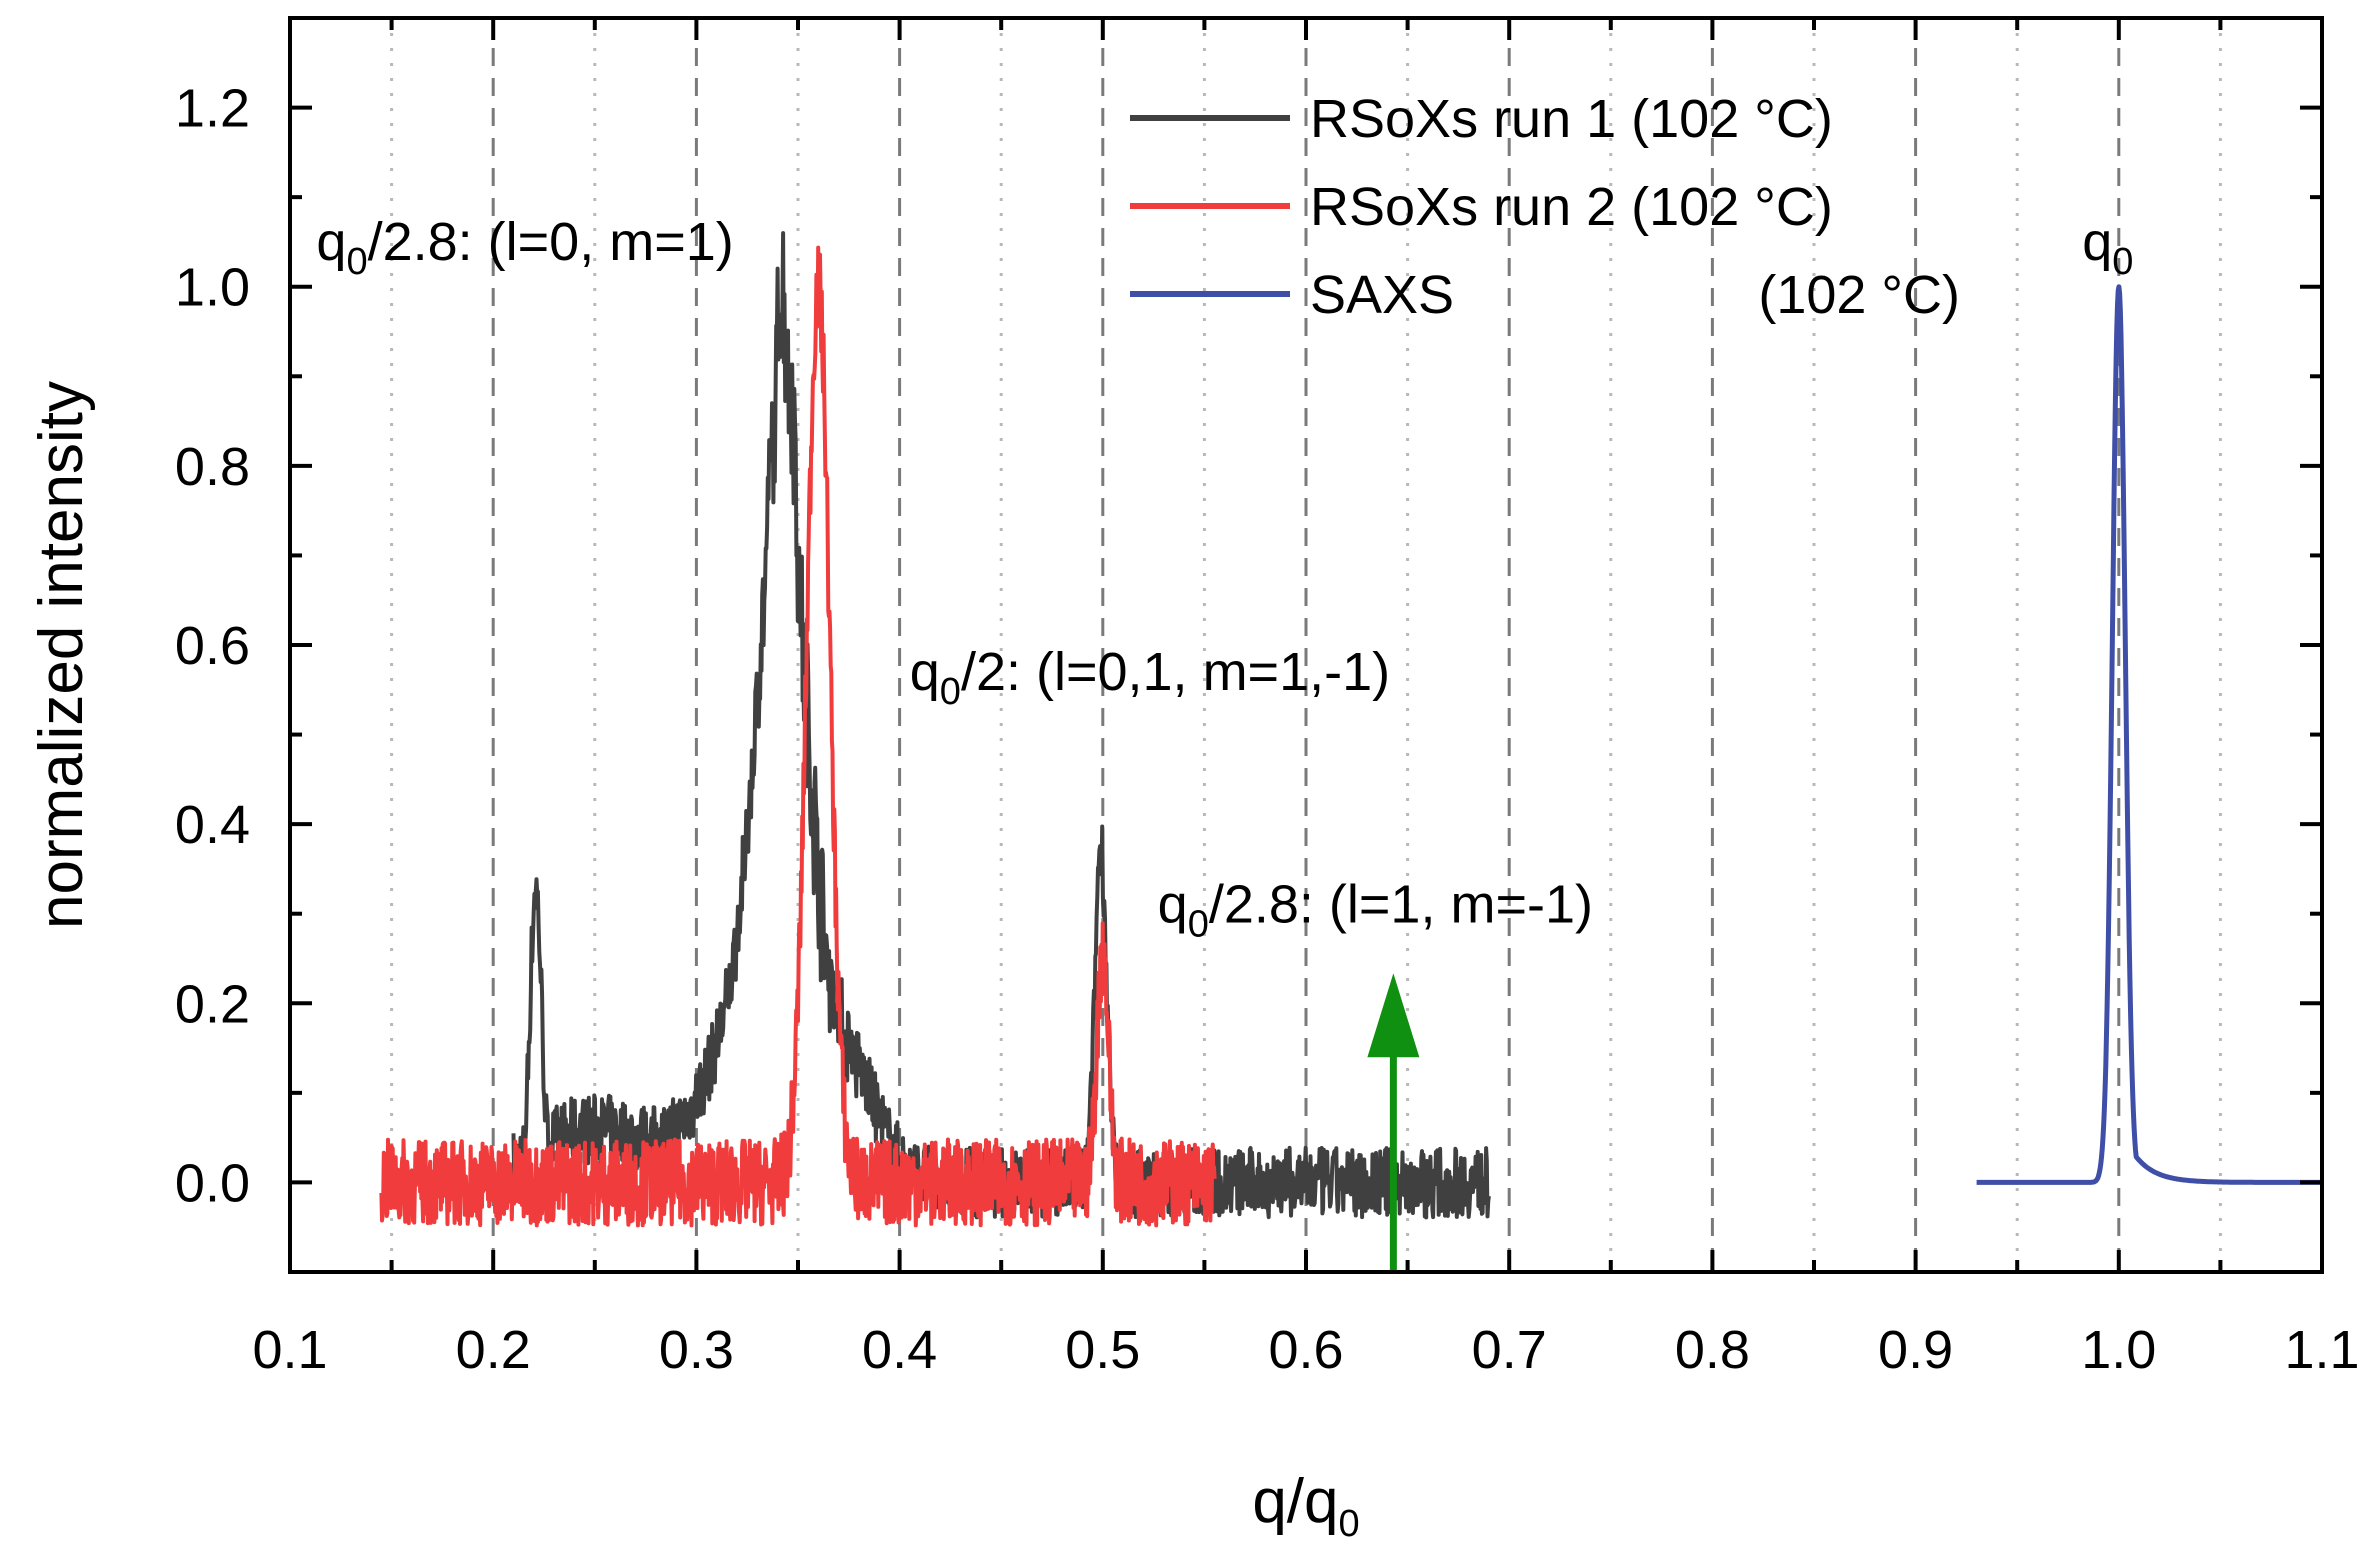 The image size is (2376, 1560). I want to click on ann-q0-2-8-l0: q0/2.8: (l=0, m=1), so click(524, 247).